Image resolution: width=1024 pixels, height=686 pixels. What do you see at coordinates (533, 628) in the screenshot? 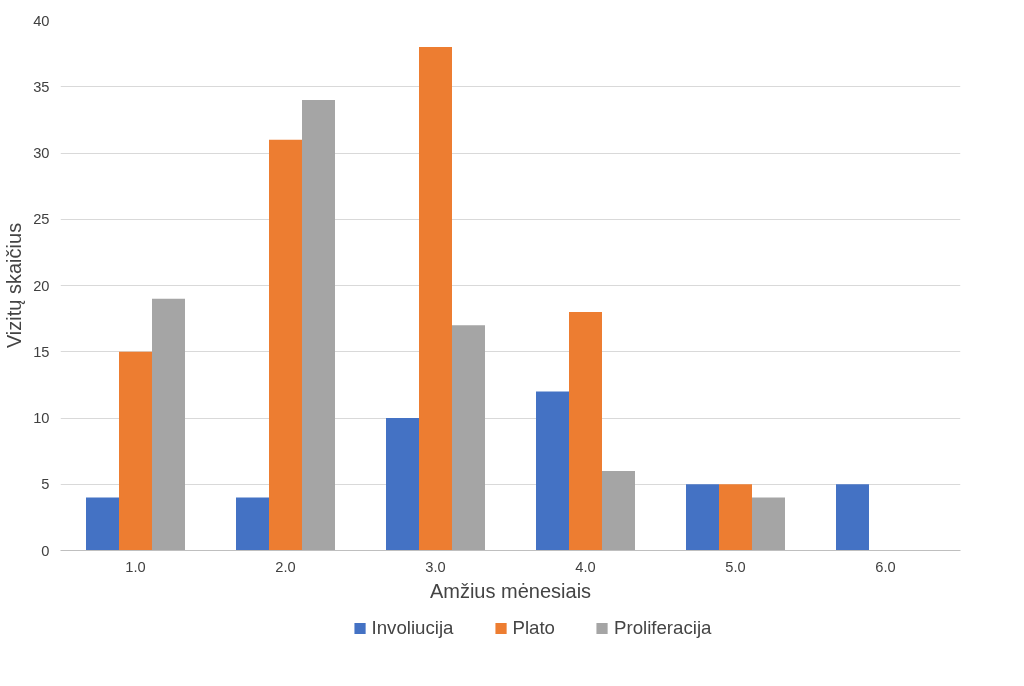
I see `legend-label: Plato` at bounding box center [533, 628].